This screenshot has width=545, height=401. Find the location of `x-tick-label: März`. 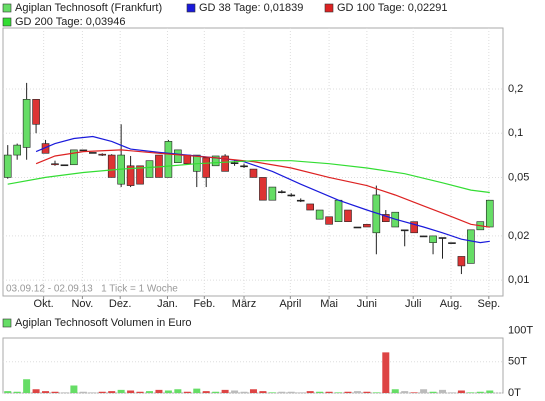

x-tick-label: März is located at coordinates (244, 304).